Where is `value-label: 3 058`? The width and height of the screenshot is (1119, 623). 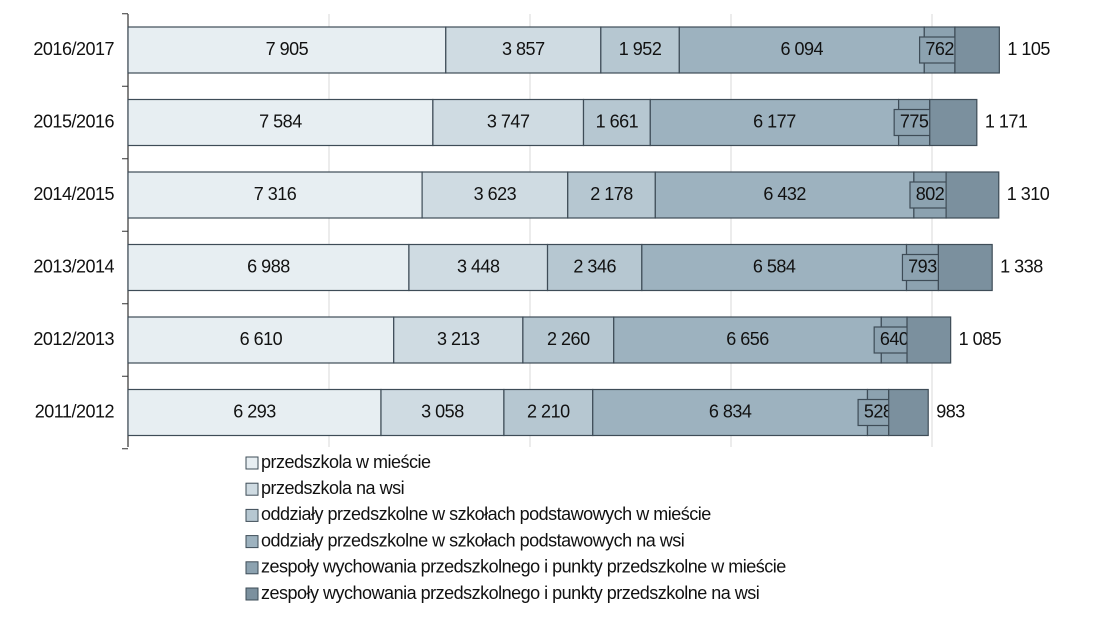
value-label: 3 058 is located at coordinates (442, 411).